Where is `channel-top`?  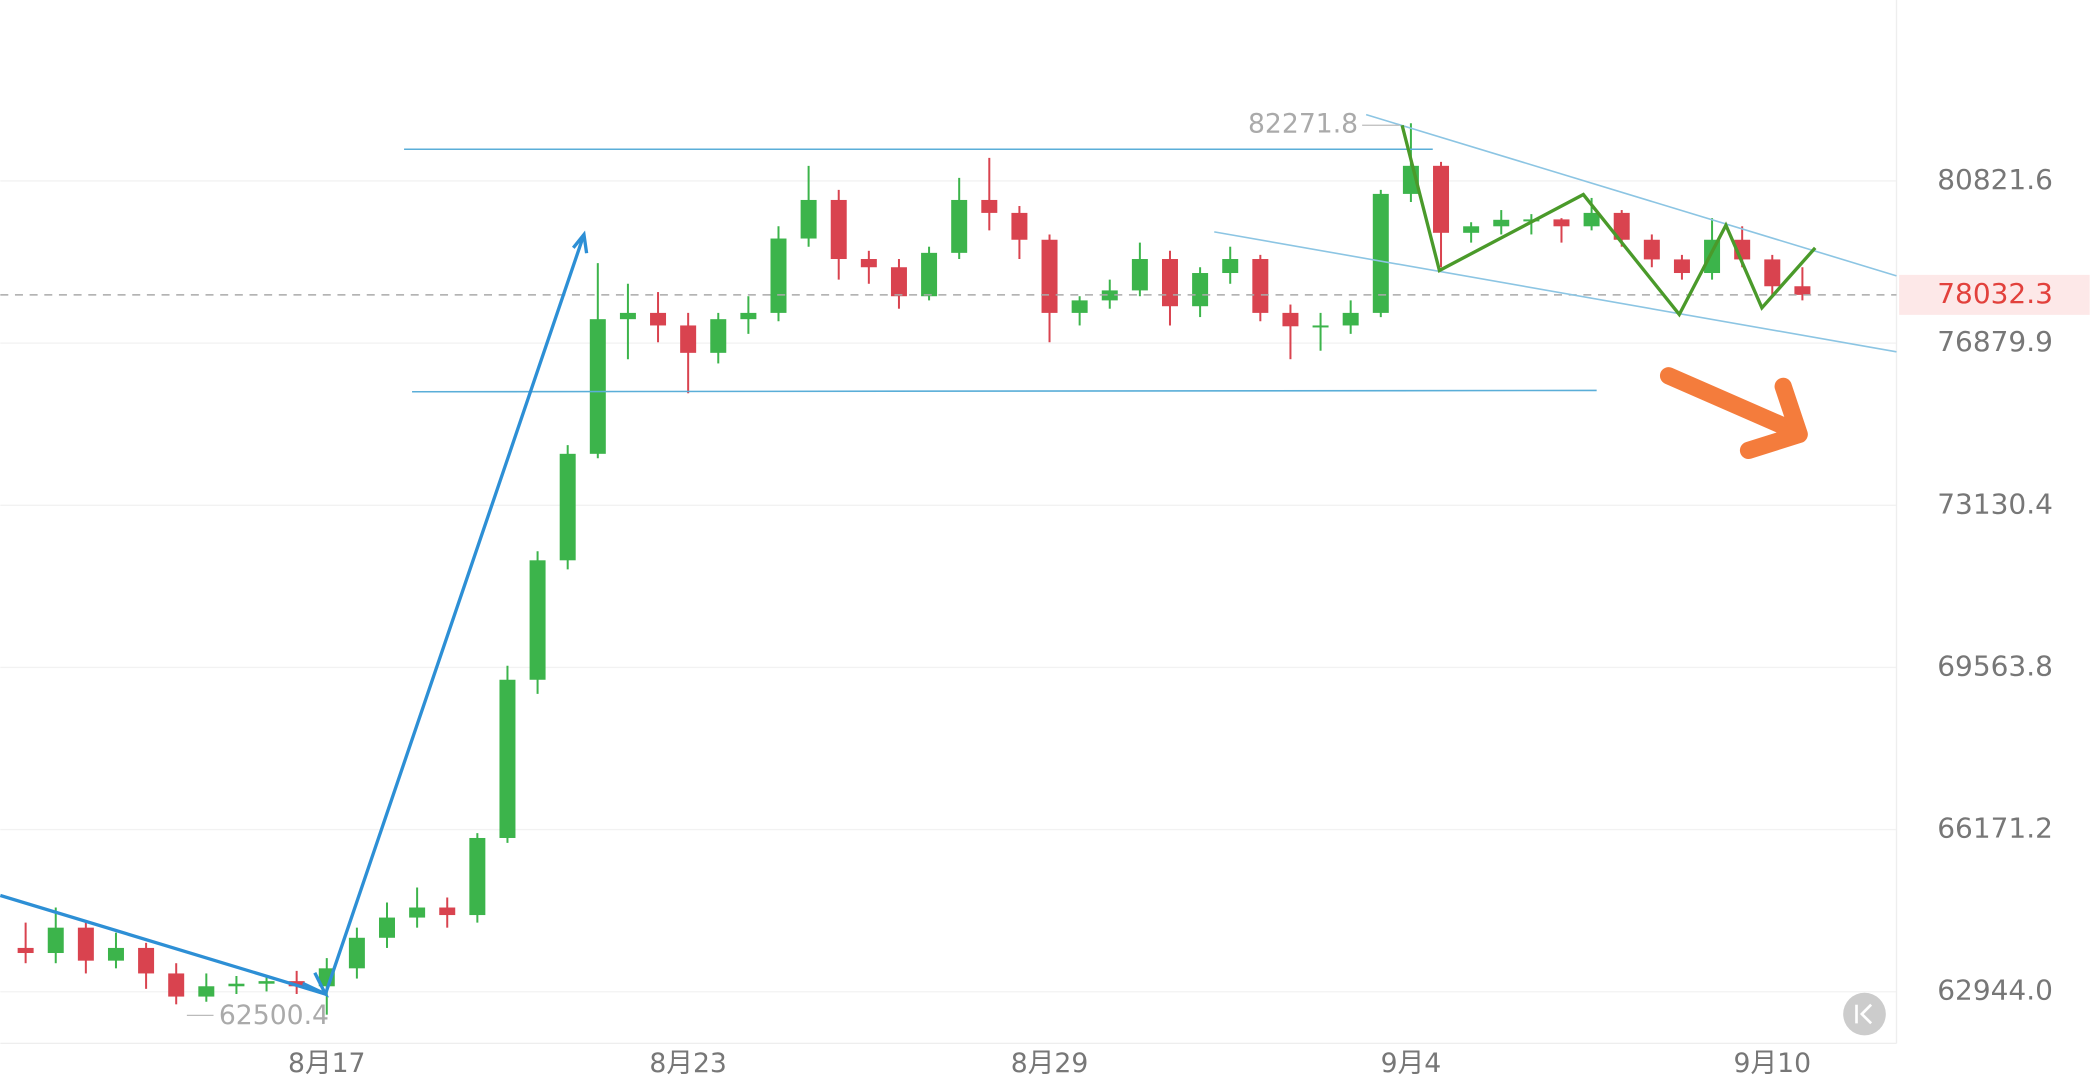 channel-top is located at coordinates (1631, 195).